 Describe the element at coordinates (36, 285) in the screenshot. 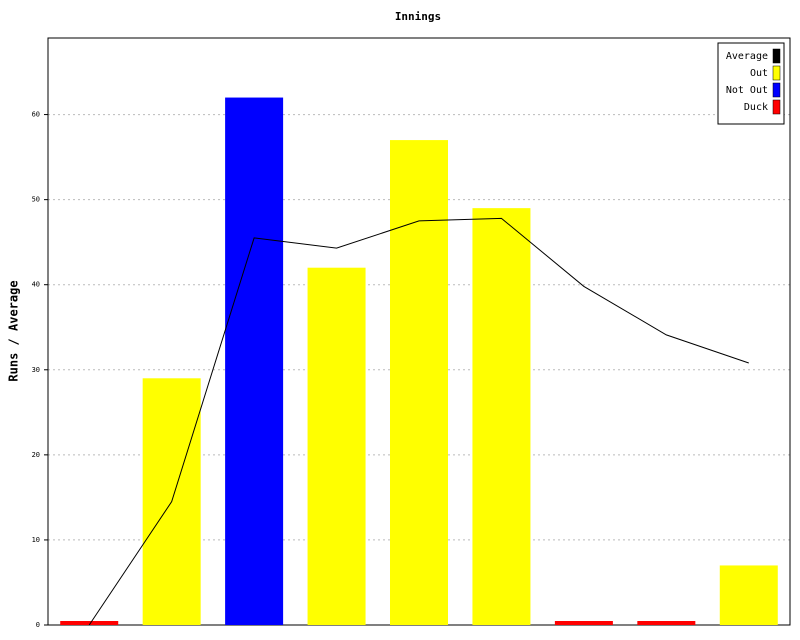

I see `y-tick-label: 40` at that location.